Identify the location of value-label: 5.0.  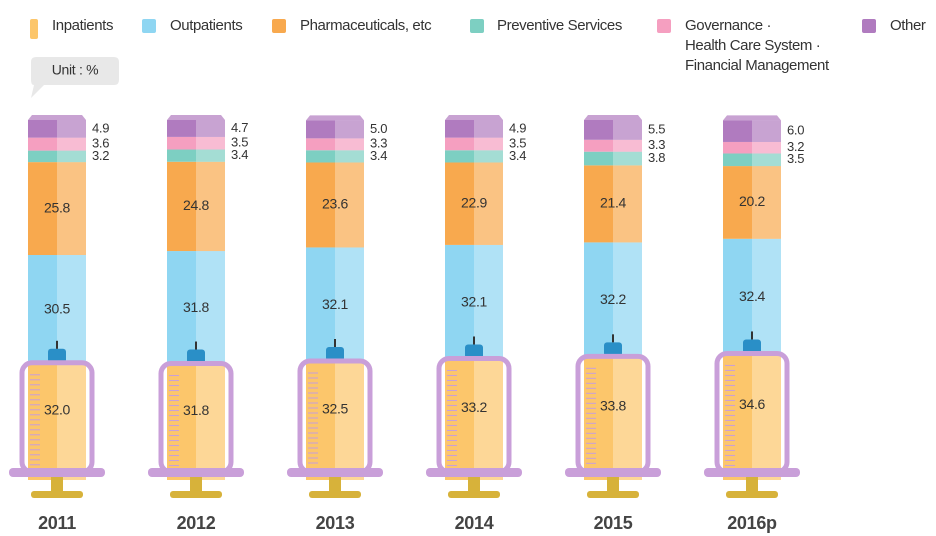
(378, 128).